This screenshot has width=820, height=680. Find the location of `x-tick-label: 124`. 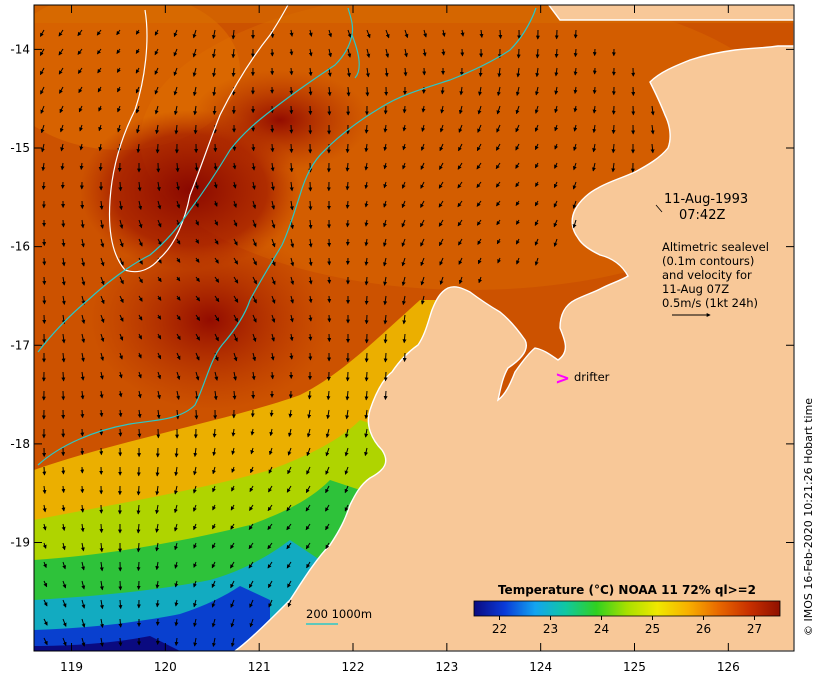

x-tick-label: 124 is located at coordinates (540, 667).